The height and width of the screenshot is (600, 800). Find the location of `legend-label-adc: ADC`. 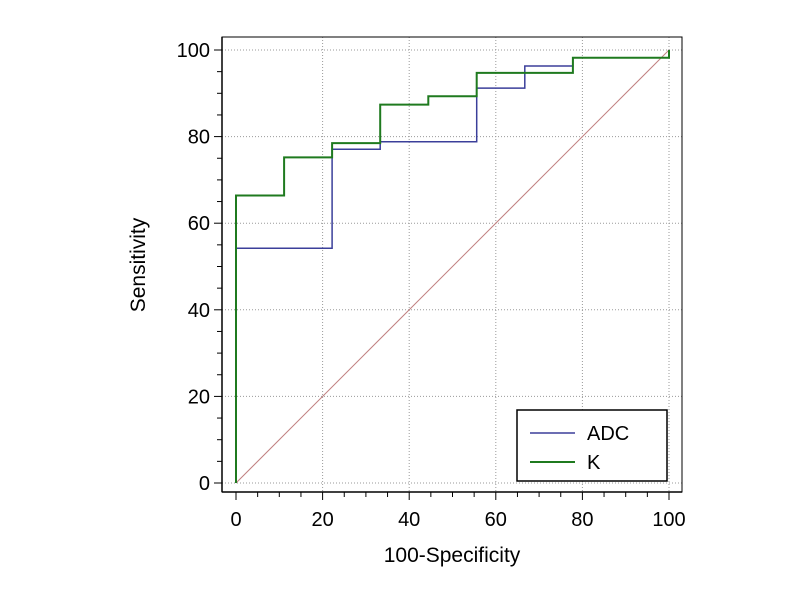

legend-label-adc: ADC is located at coordinates (608, 434).